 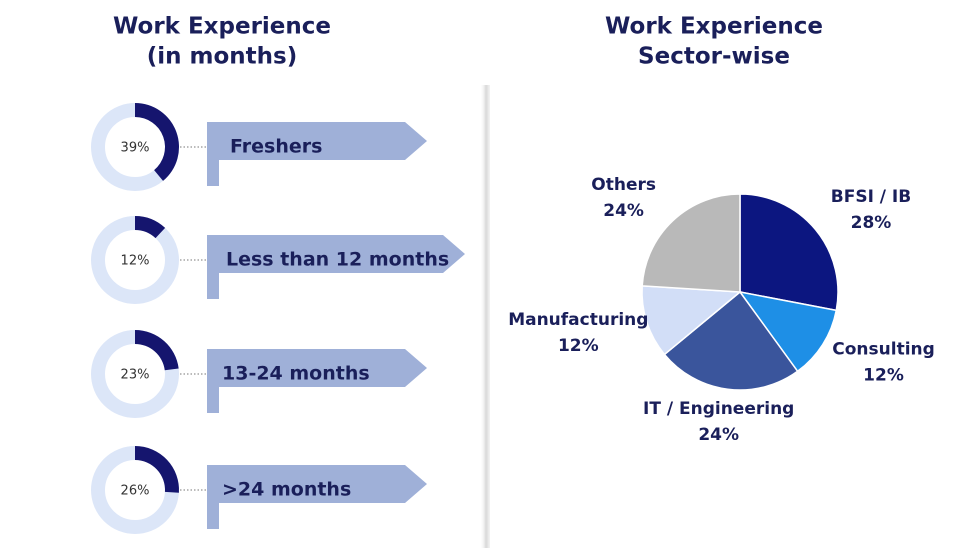 I want to click on value-label: 26%, so click(x=135, y=491).